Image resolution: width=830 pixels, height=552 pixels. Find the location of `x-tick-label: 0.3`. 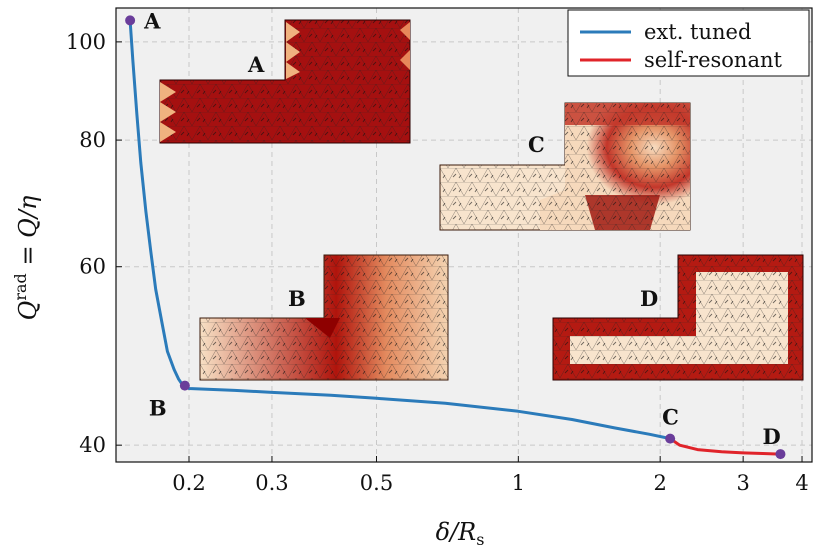

x-tick-label: 0.3 is located at coordinates (271, 483).